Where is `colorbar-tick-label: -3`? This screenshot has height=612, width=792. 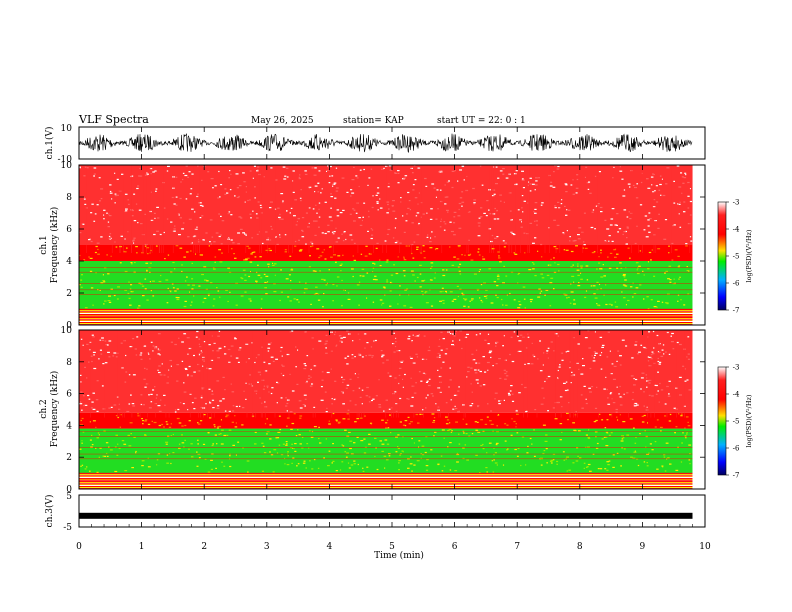
colorbar-tick-label: -3 is located at coordinates (736, 368).